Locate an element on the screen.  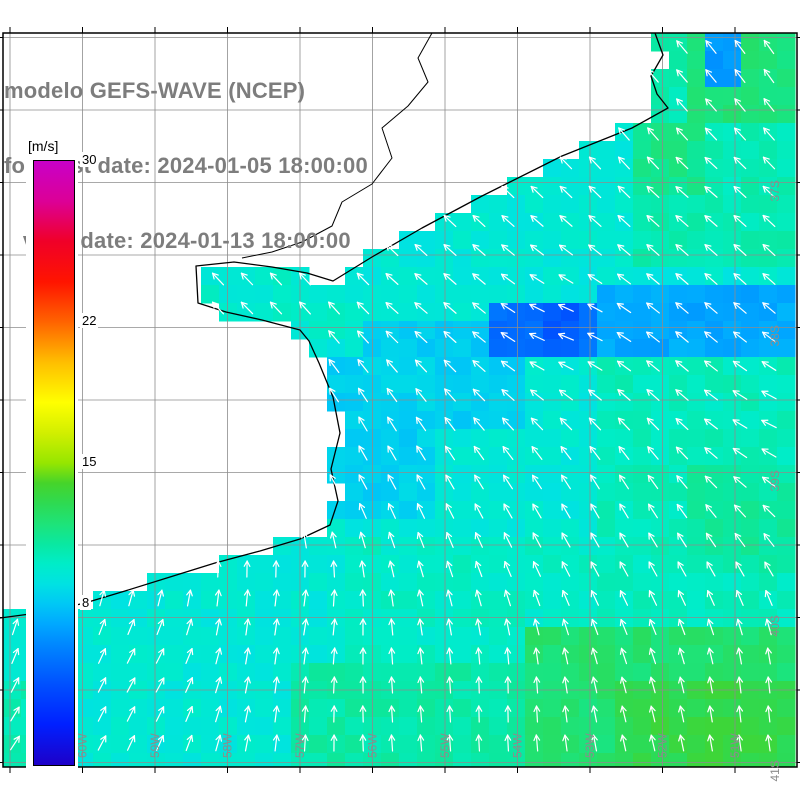
colorbar-tick: 22 is located at coordinates (89, 321).